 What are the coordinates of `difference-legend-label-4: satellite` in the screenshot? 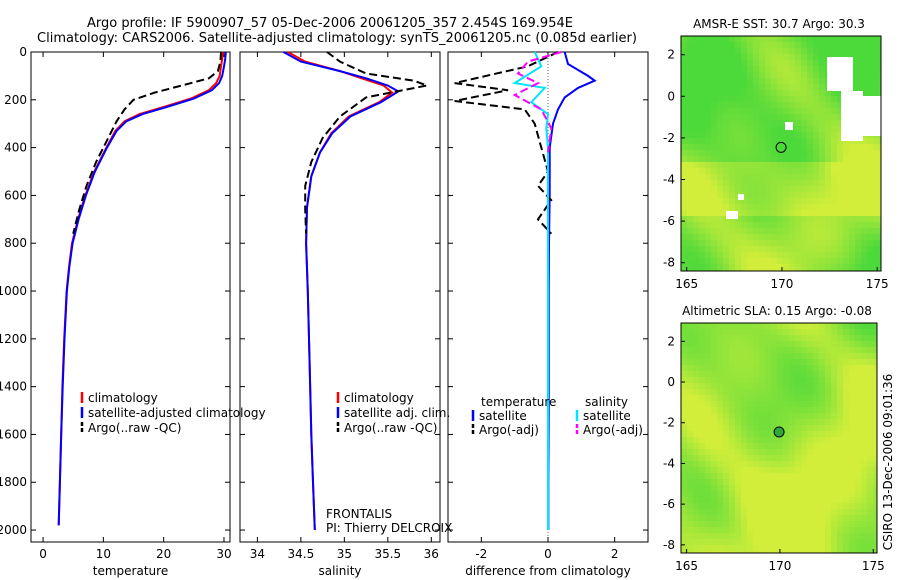 It's located at (607, 416).